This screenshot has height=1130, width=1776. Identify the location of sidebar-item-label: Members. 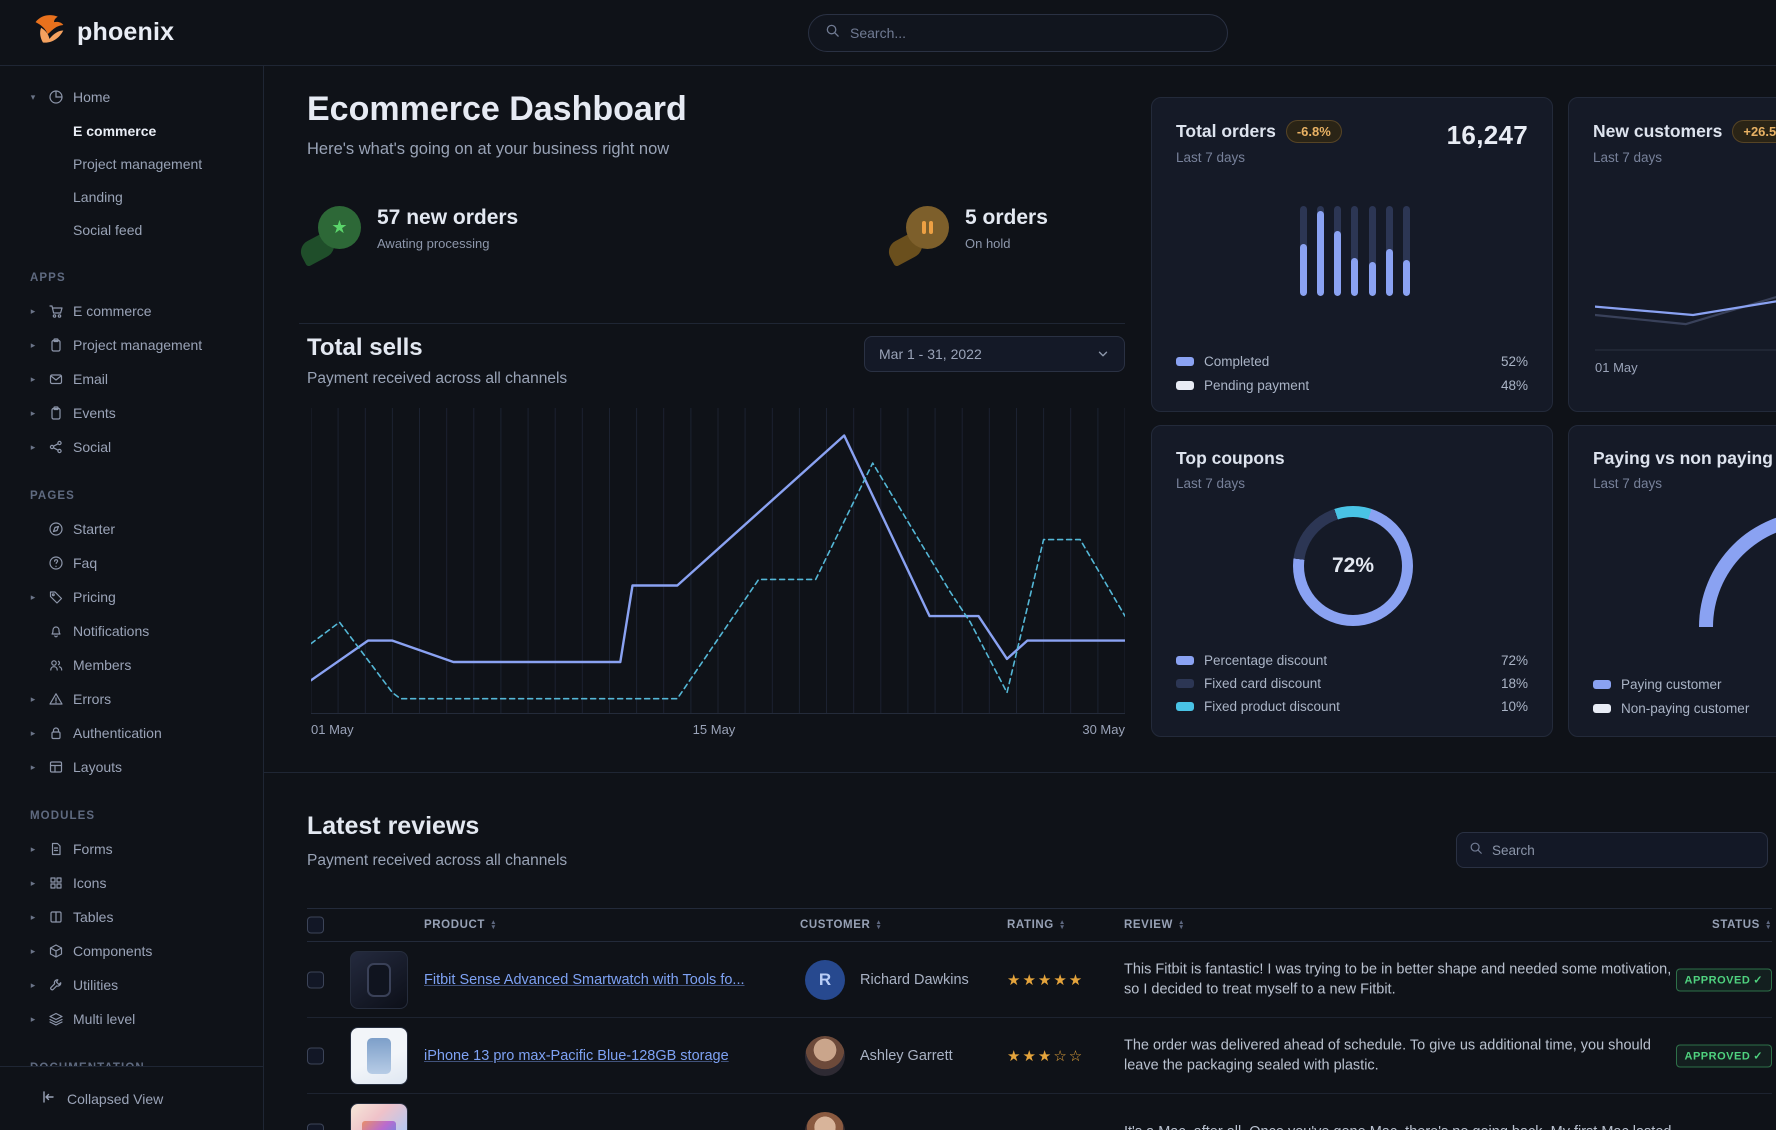
(102, 665).